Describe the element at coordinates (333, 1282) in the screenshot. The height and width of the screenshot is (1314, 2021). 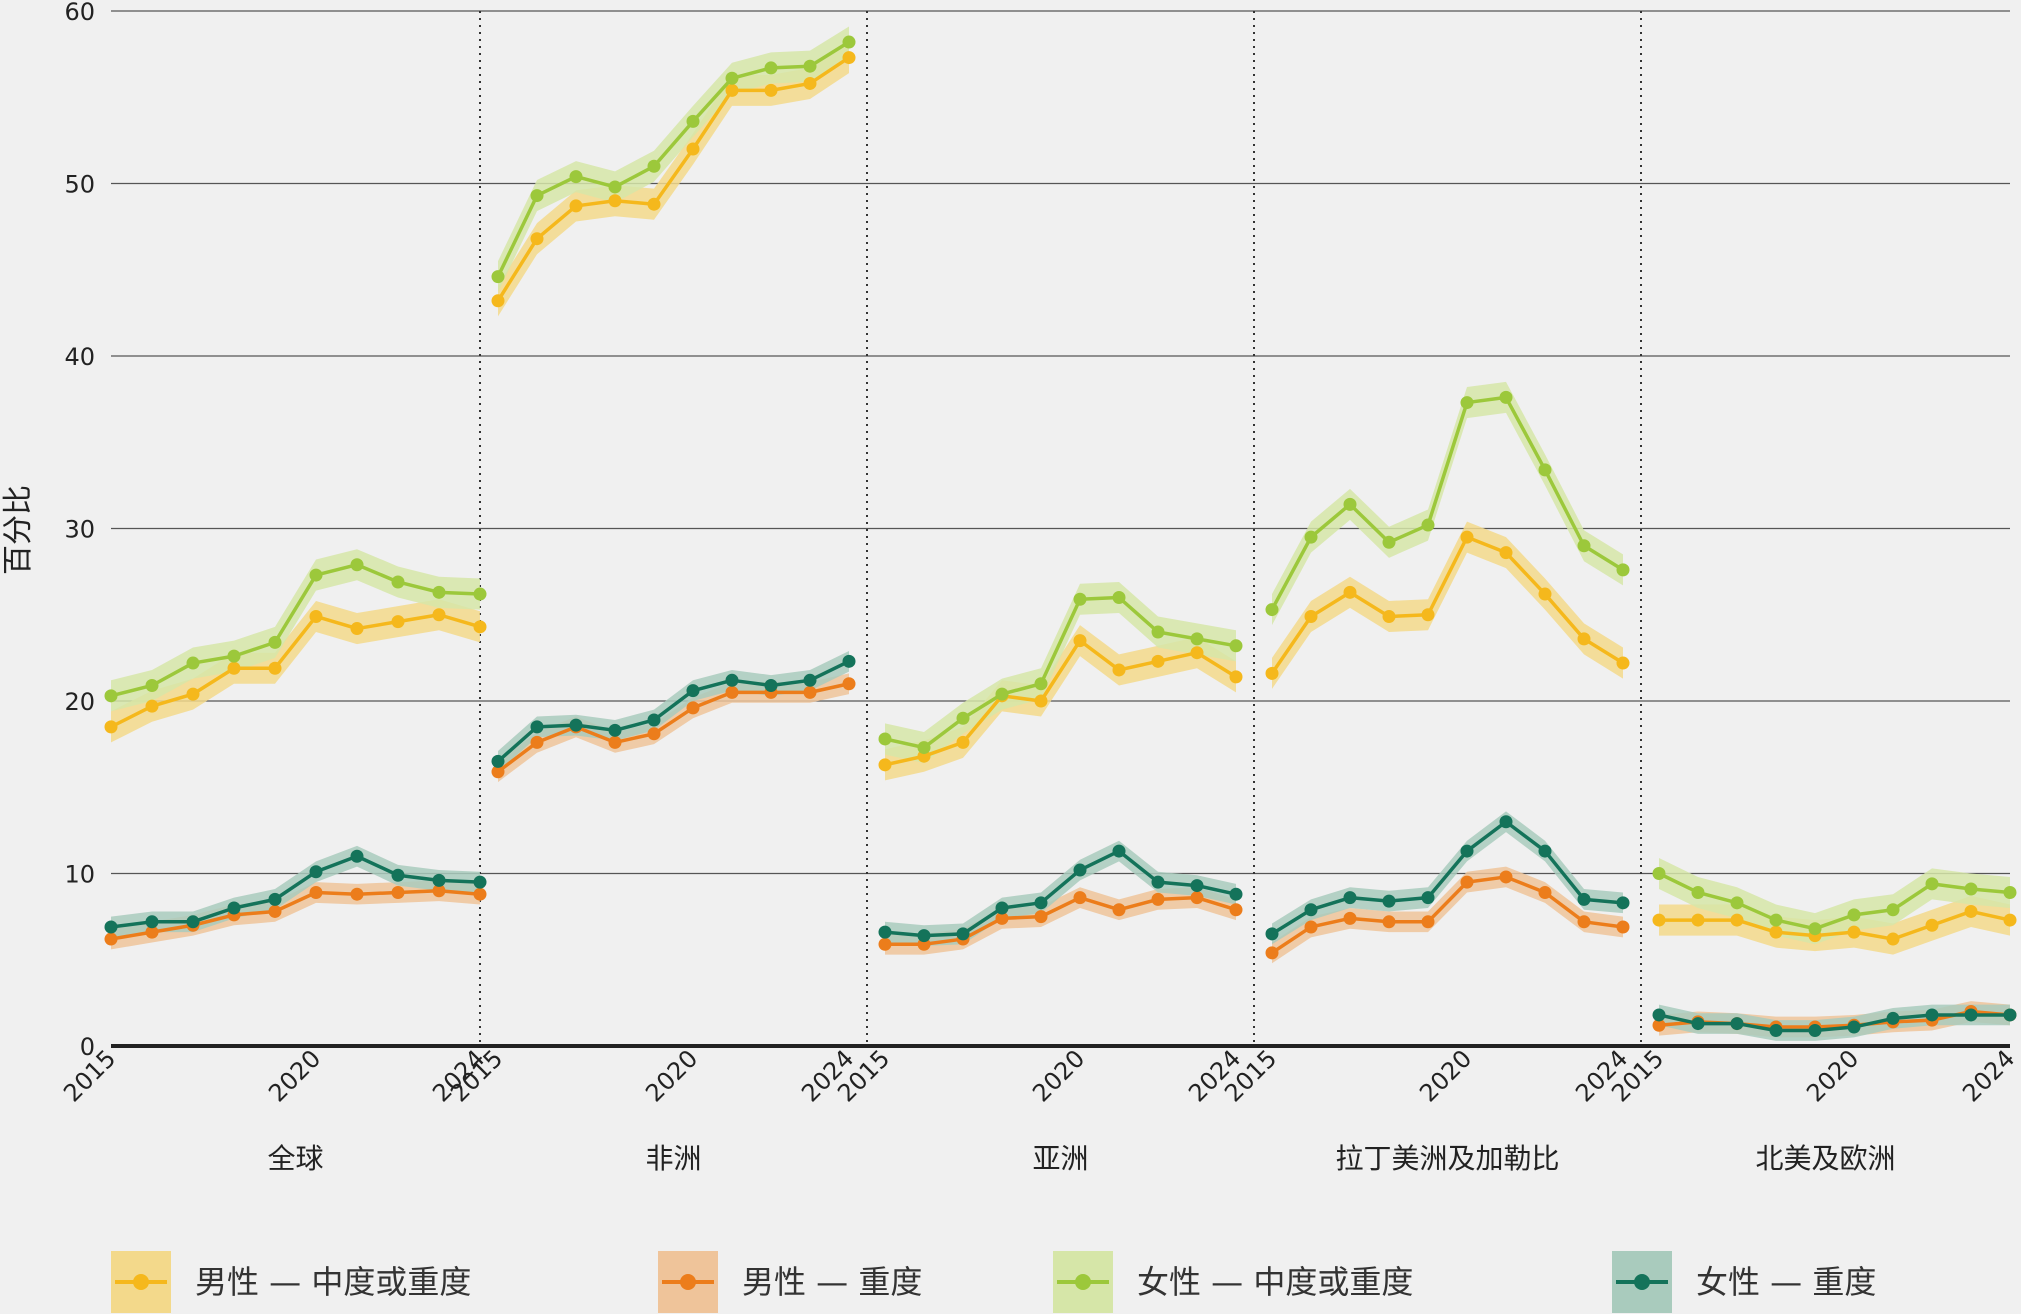
I see `legend-label: 男性 — 中度或重度` at that location.